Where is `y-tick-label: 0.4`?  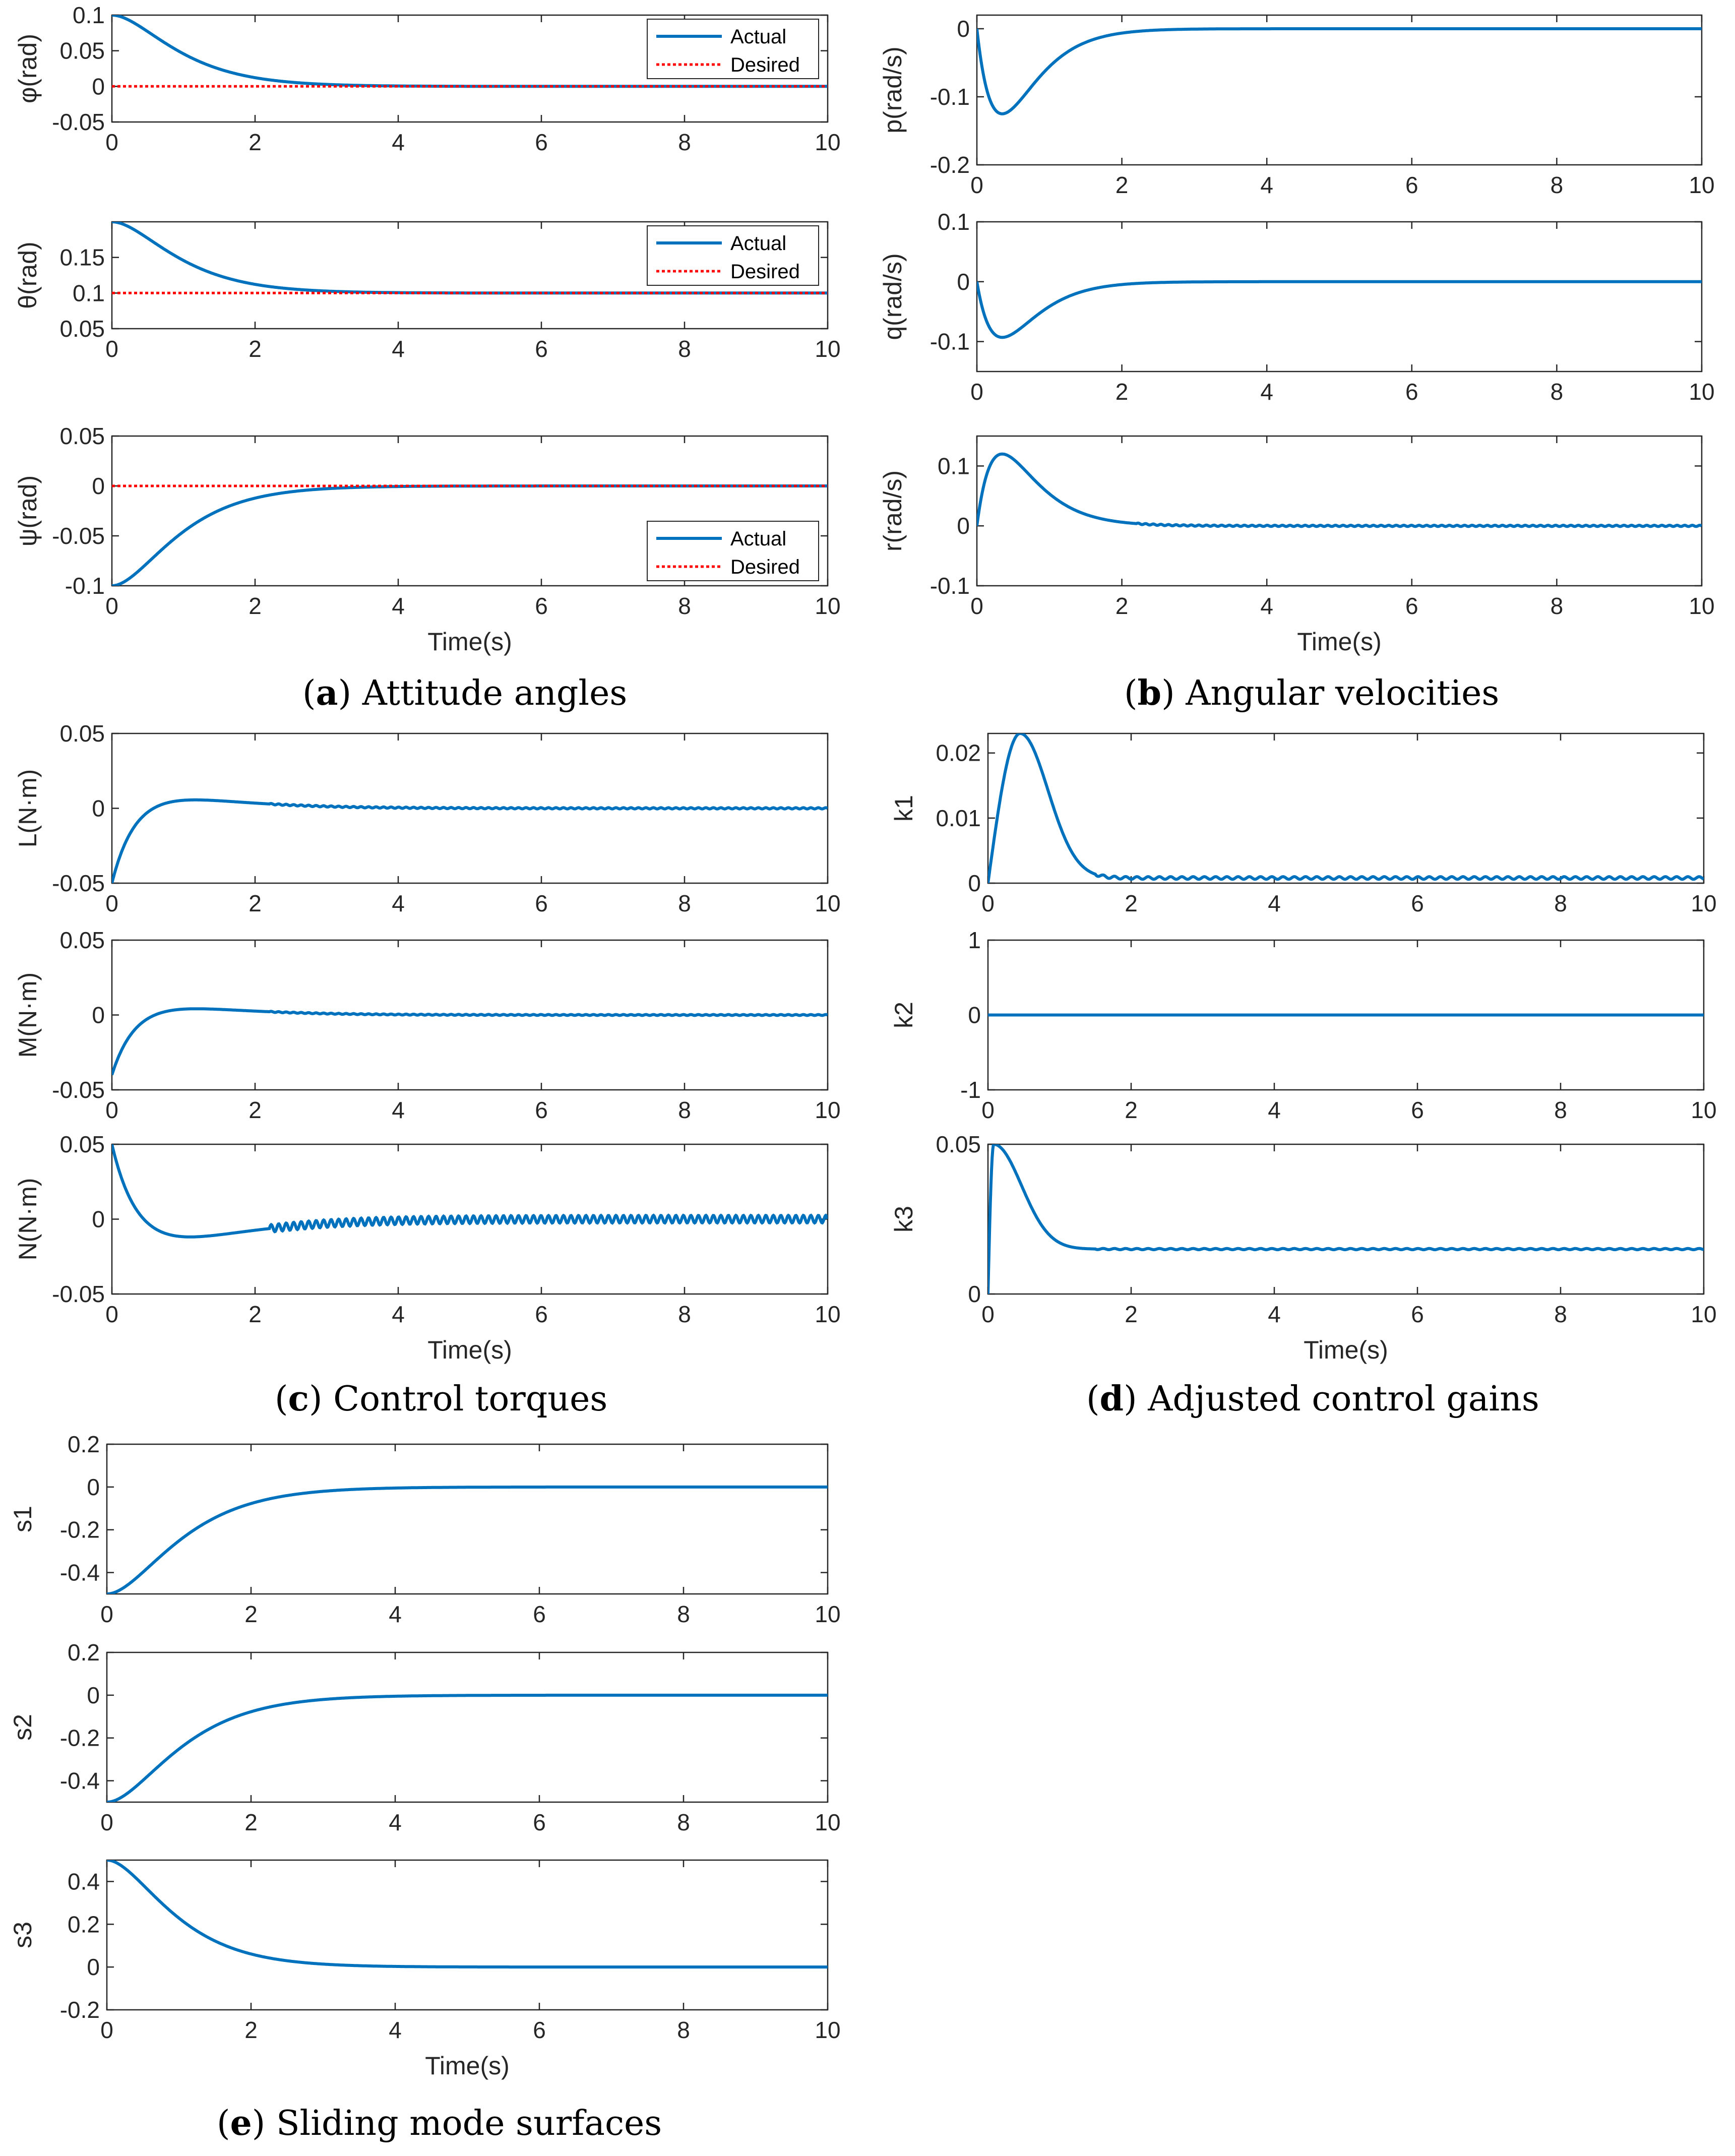 y-tick-label: 0.4 is located at coordinates (84, 1881).